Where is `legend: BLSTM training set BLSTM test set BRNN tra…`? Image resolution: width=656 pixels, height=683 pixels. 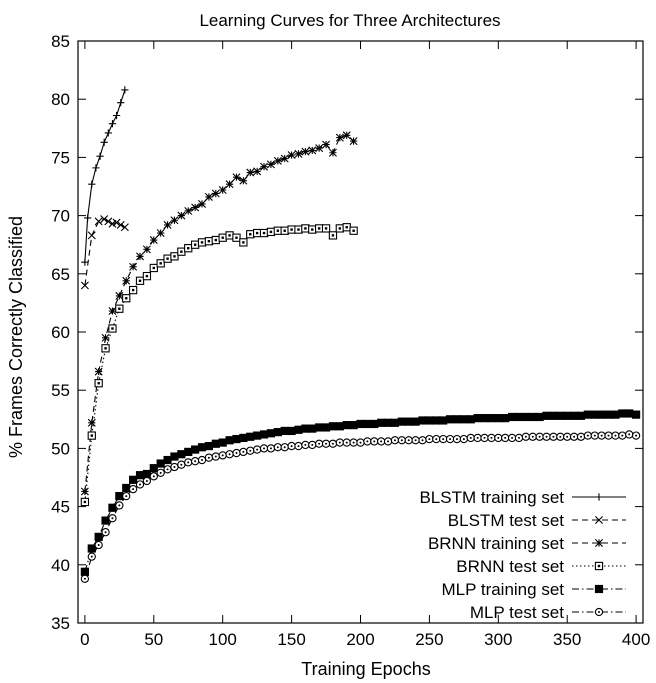 legend: BLSTM training set BLSTM test set BRNN tra… is located at coordinates (522, 555).